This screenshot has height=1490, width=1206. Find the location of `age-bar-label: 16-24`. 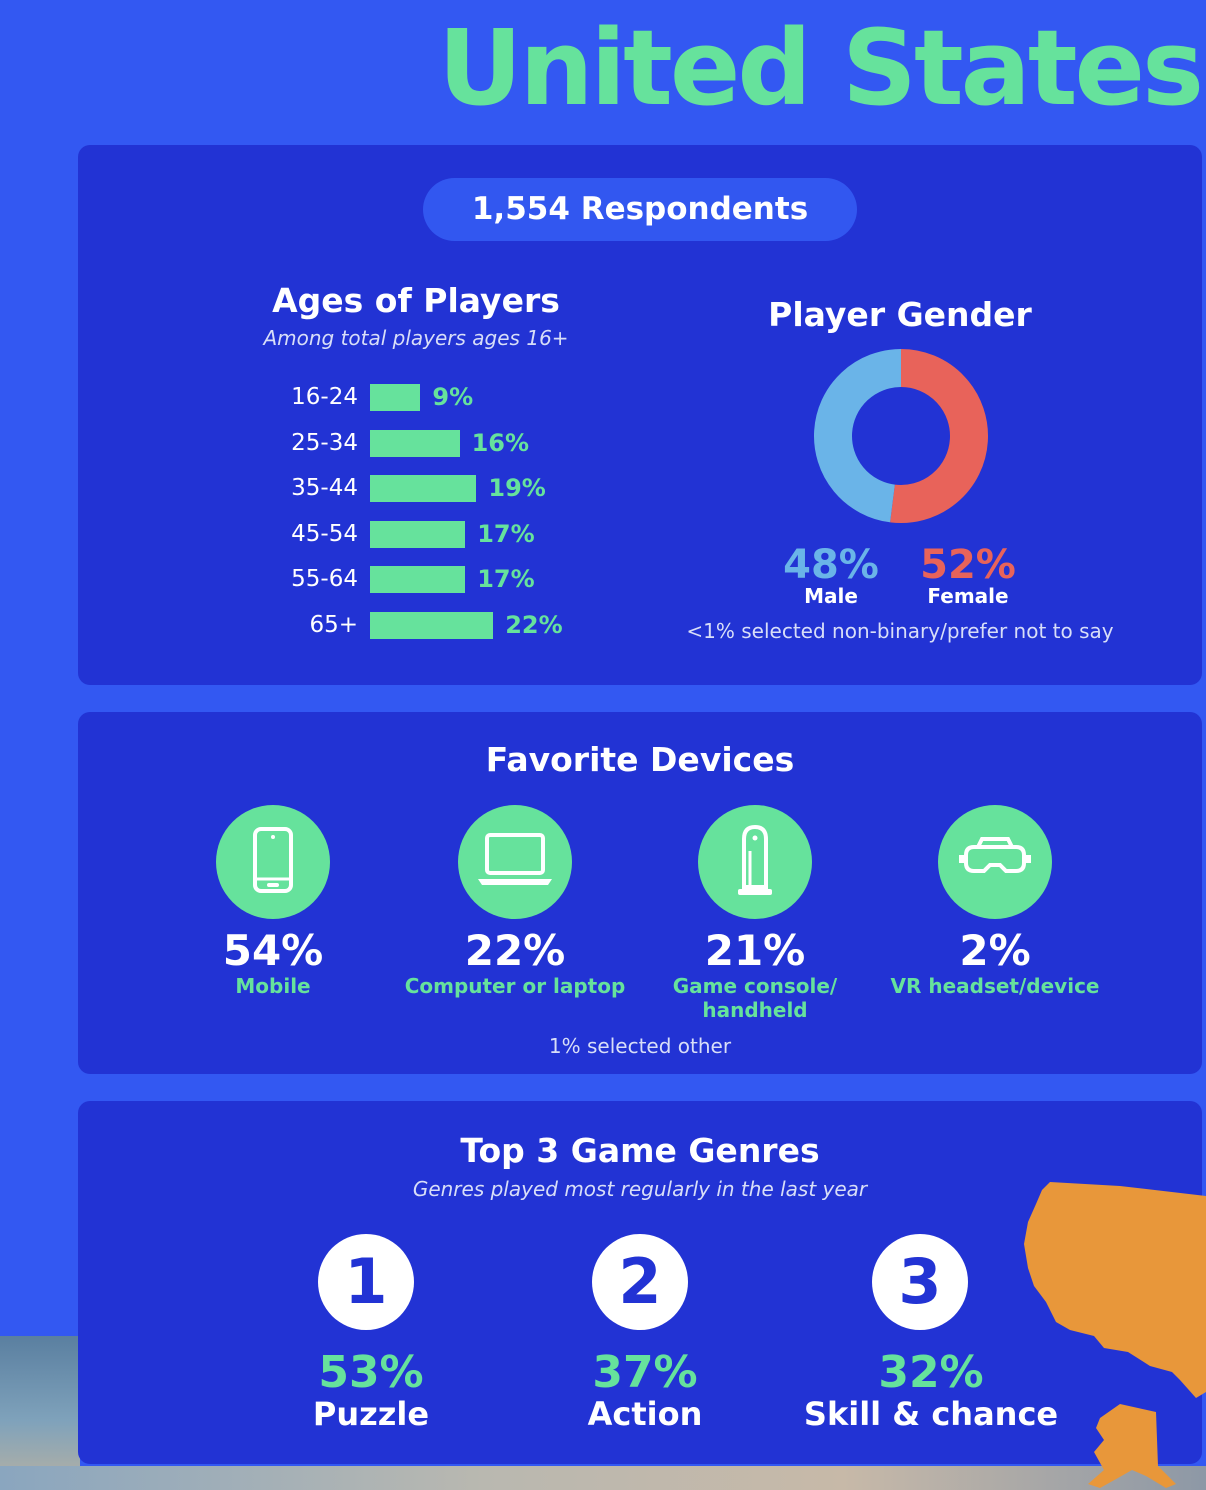

age-bar-label: 16-24 is located at coordinates (324, 397).